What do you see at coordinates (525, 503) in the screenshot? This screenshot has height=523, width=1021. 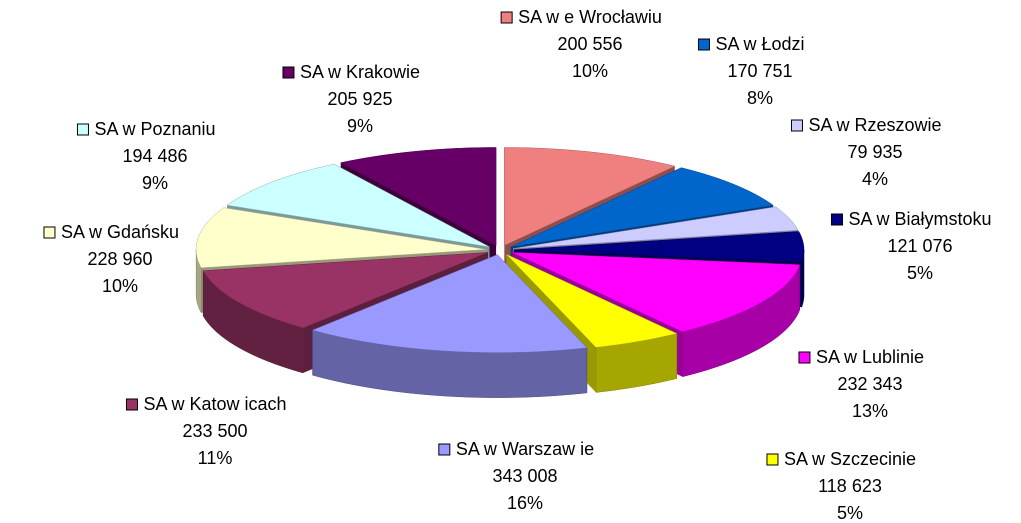 I see `label-percent: 16%` at bounding box center [525, 503].